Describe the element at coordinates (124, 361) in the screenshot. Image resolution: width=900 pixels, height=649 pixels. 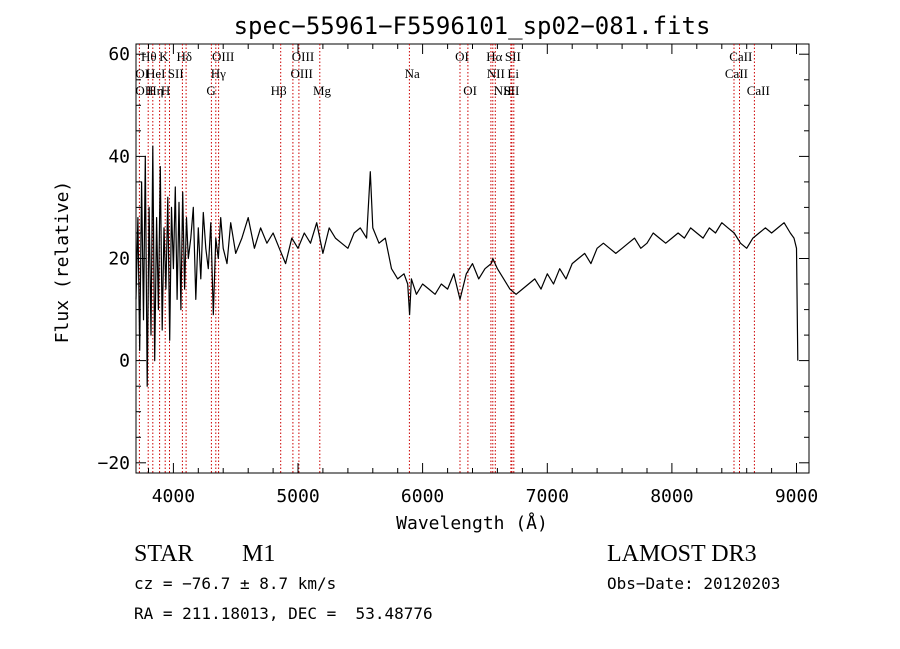
I see `y-tick-label-0: 0` at that location.